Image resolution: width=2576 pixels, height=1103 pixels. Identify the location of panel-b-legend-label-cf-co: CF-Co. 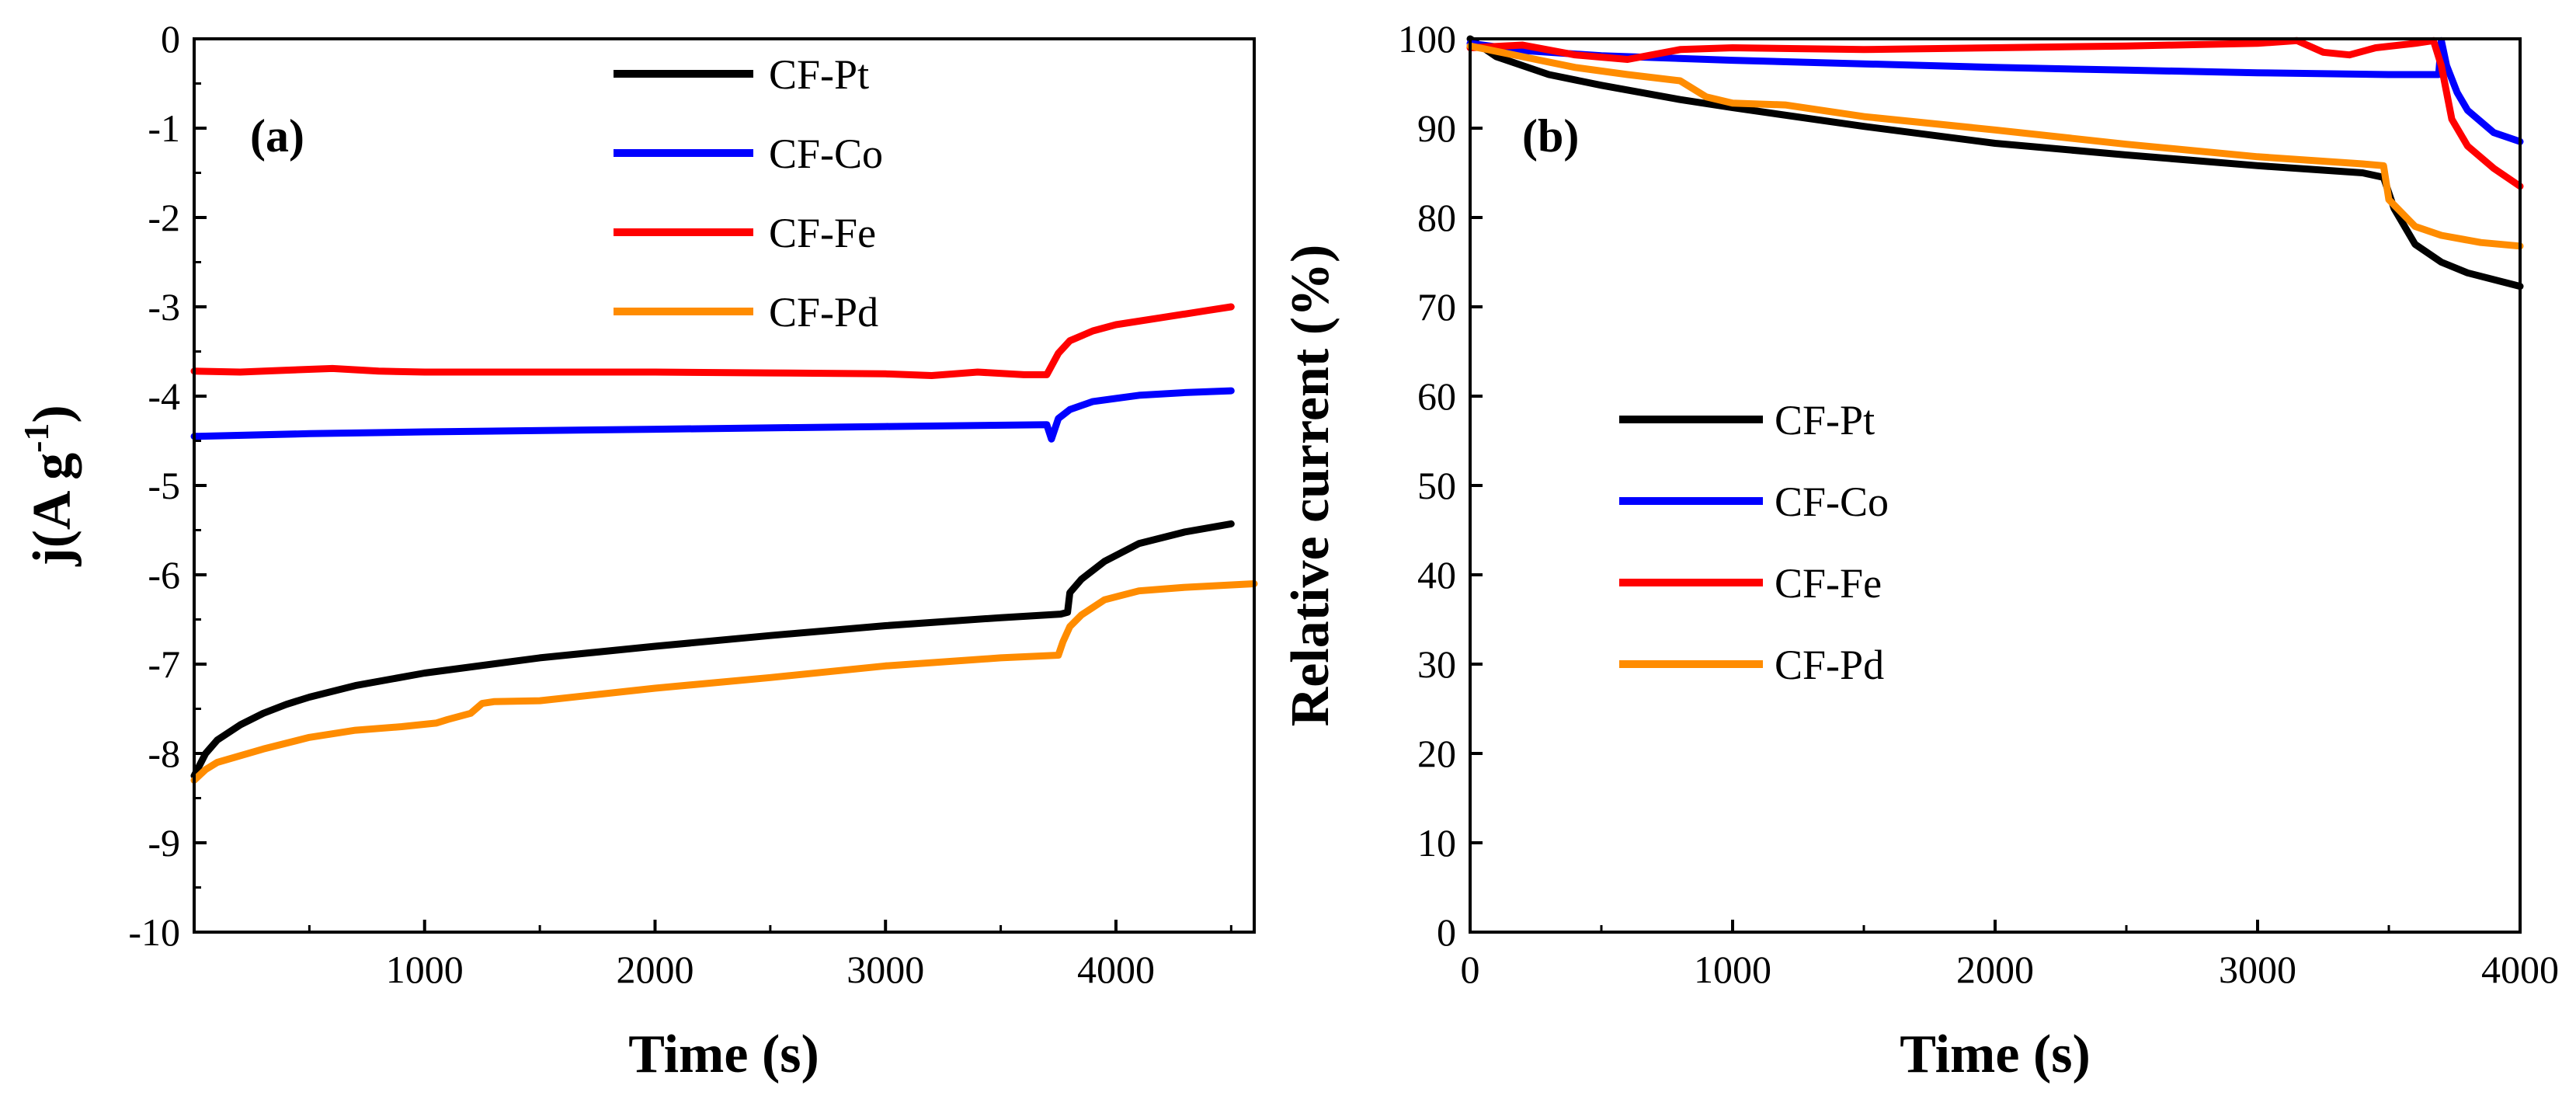
(1832, 501).